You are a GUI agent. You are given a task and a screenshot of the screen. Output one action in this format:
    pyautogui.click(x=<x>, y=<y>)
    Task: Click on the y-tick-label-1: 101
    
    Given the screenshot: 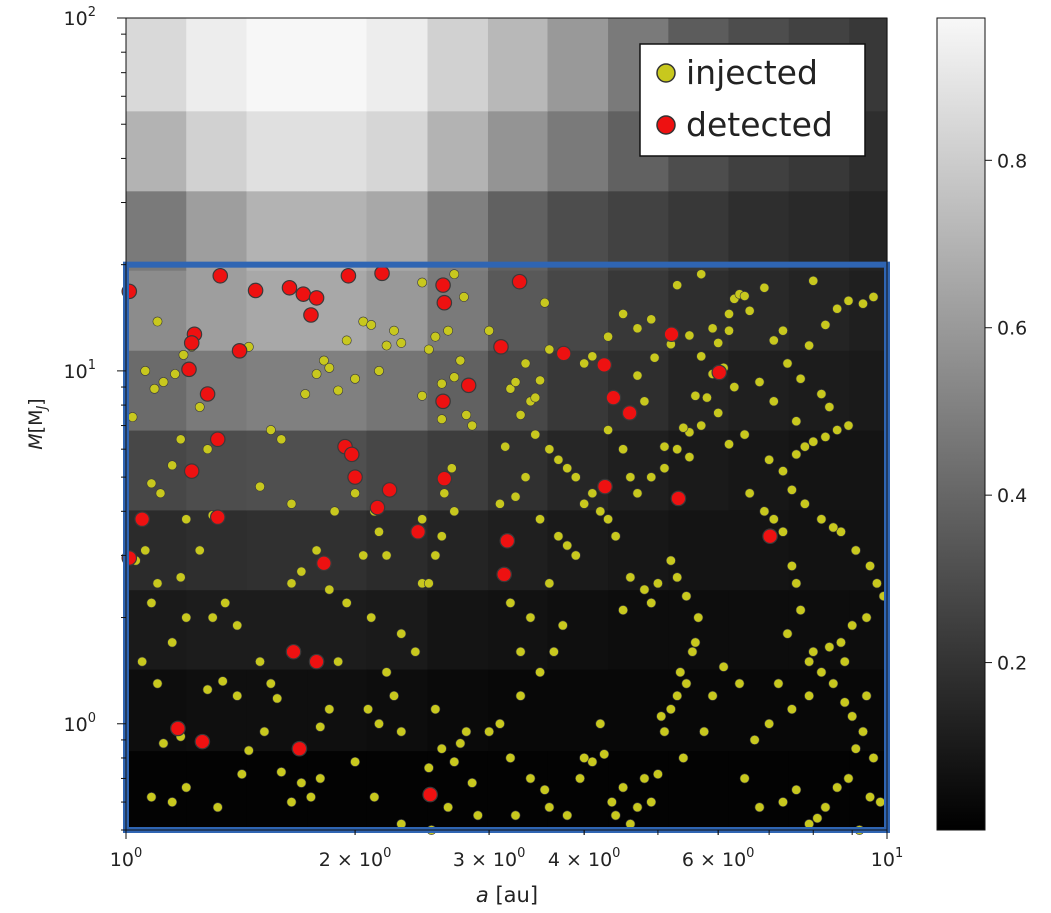 What is the action you would take?
    pyautogui.click(x=80, y=370)
    